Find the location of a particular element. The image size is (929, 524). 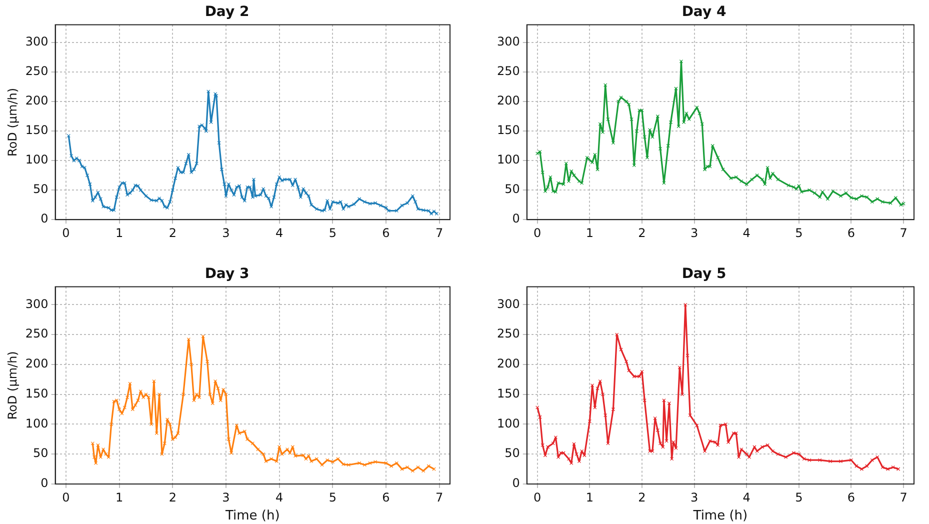

chart-title: Day 5 is located at coordinates (704, 274).